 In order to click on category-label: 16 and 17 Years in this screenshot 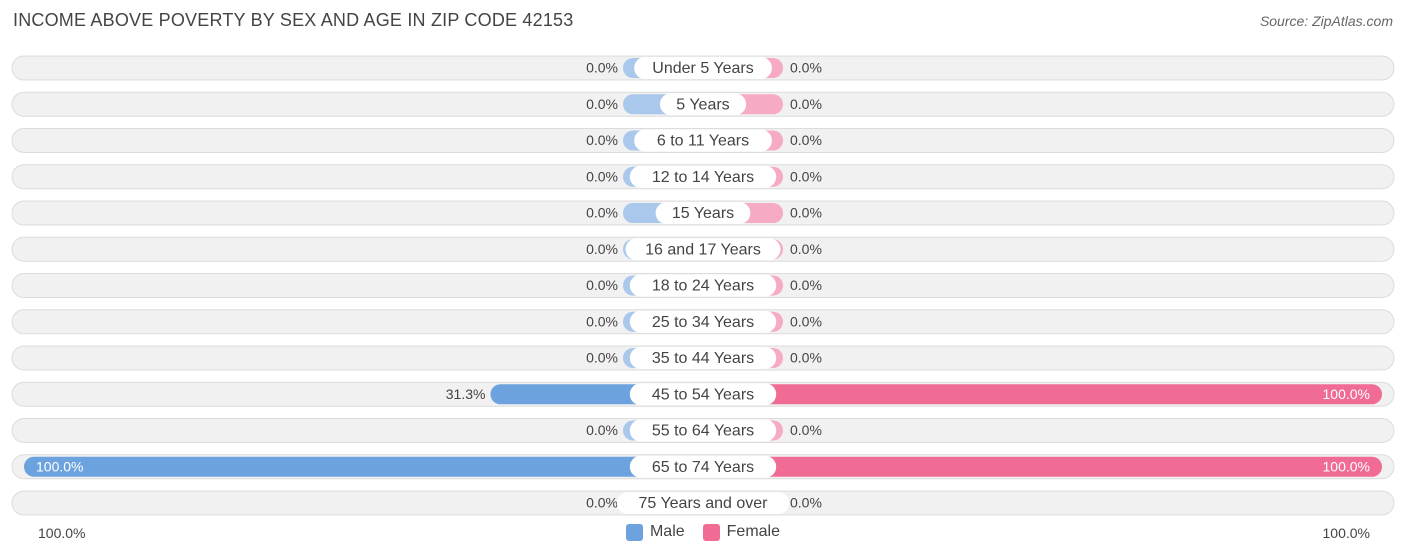, I will do `click(703, 249)`.